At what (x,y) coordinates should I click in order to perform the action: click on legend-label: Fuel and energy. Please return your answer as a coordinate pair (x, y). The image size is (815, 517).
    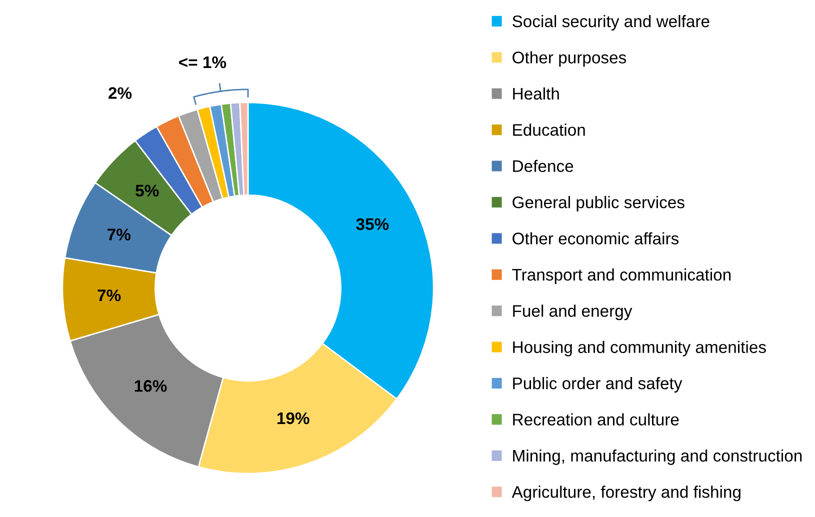
    Looking at the image, I should click on (572, 312).